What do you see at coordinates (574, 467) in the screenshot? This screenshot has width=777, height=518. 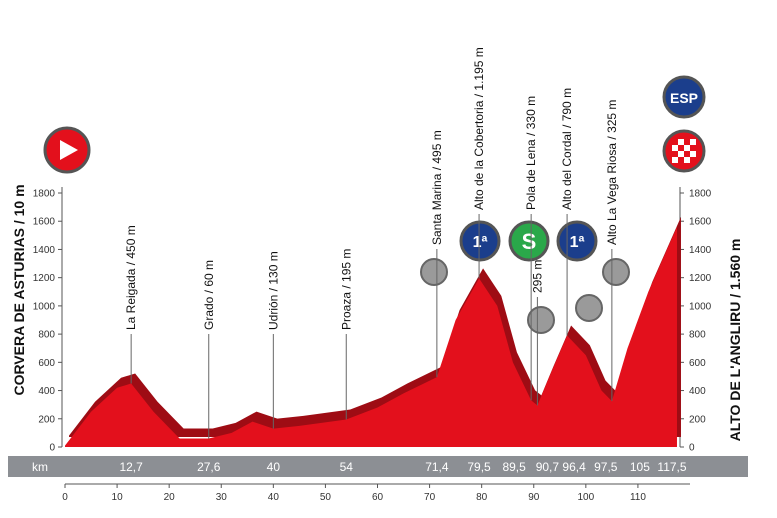 I see `km-marker-label: 96,4` at bounding box center [574, 467].